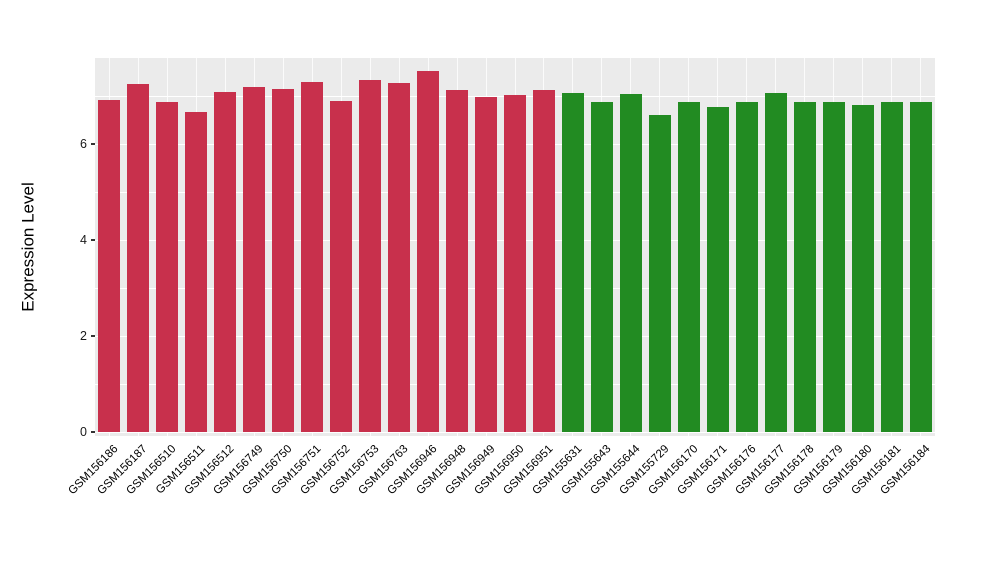 Image resolution: width=1000 pixels, height=580 pixels. Describe the element at coordinates (83, 432) in the screenshot. I see `y-tick-label: 0` at that location.